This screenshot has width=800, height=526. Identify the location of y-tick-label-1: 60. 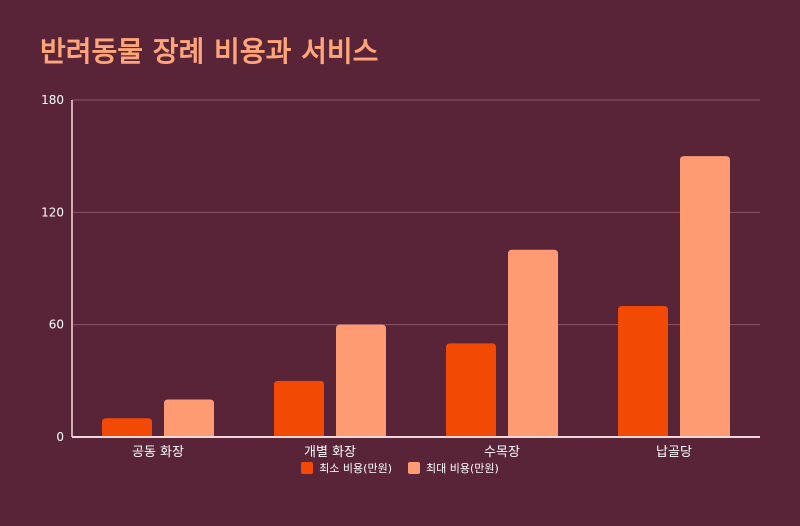
(56, 325).